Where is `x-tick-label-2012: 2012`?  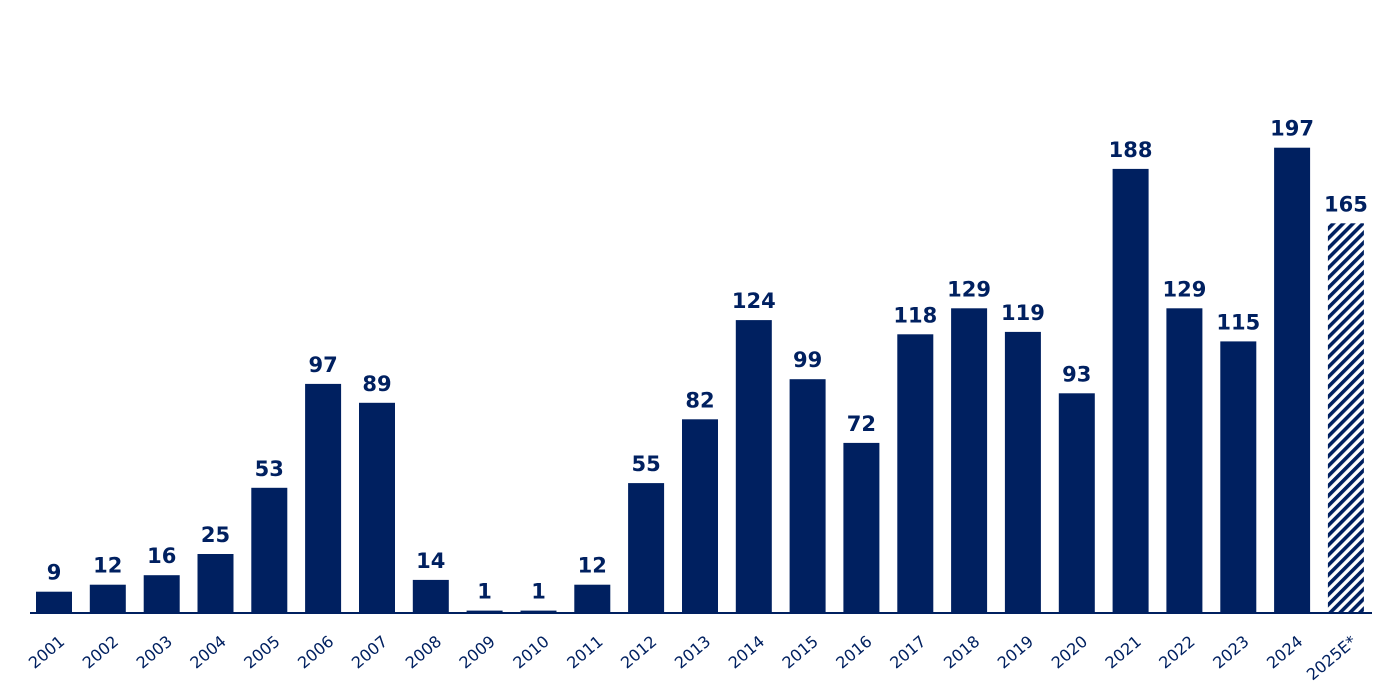
x-tick-label-2012: 2012 is located at coordinates (638, 652).